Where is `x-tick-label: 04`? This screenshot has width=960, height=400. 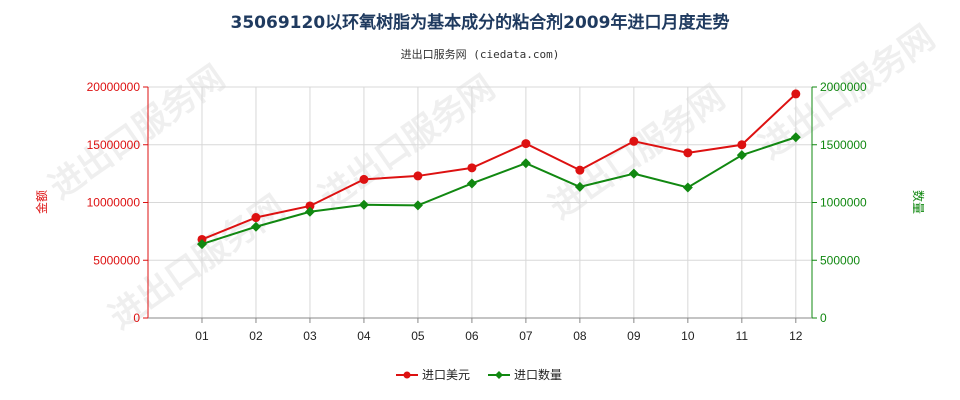 x-tick-label: 04 is located at coordinates (364, 336).